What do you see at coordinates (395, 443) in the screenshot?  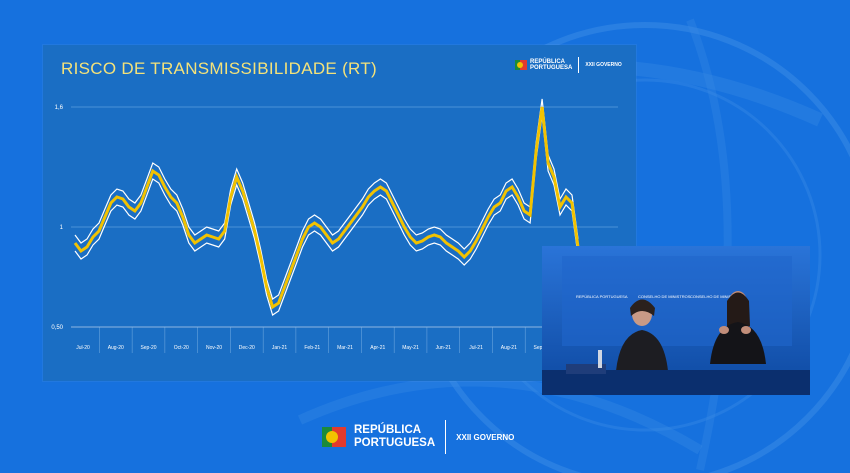 I see `footer-logo-line2: PORTUGUESA` at bounding box center [395, 443].